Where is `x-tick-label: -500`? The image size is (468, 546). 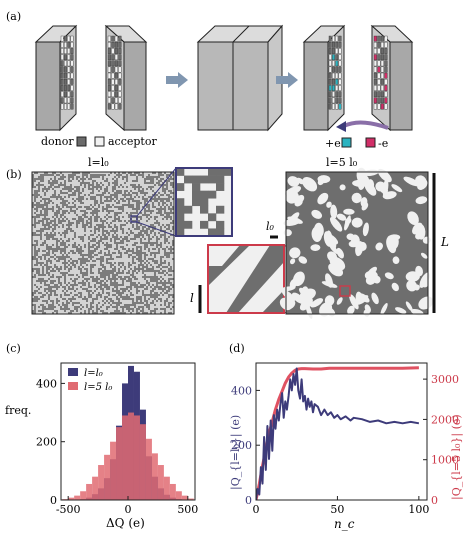 x-tick-label: -500 is located at coordinates (68, 509).